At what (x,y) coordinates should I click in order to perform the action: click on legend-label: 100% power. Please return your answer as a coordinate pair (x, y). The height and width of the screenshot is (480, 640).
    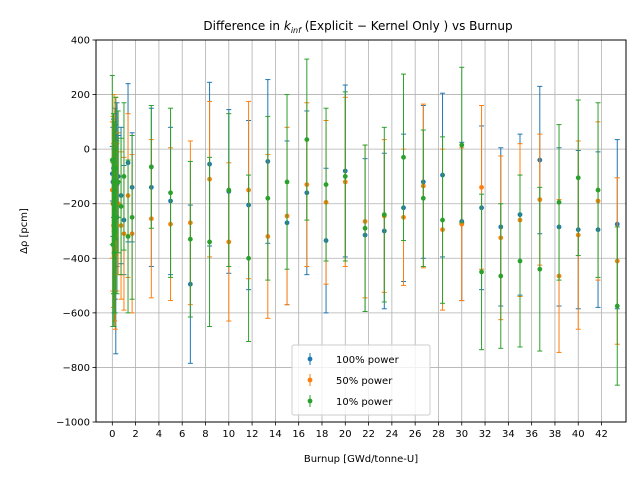
    Looking at the image, I should click on (368, 360).